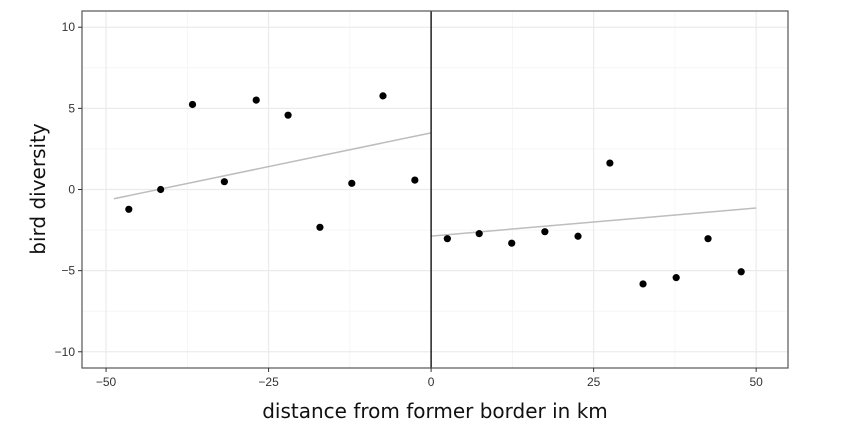 This screenshot has width=846, height=433. I want to click on x-tick-label: 0, so click(431, 382).